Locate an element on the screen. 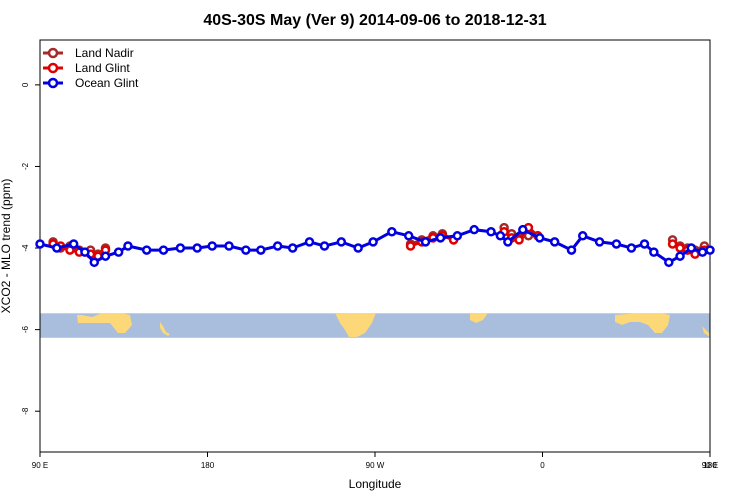 The height and width of the screenshot is (500, 750). series-group is located at coordinates (375, 245).